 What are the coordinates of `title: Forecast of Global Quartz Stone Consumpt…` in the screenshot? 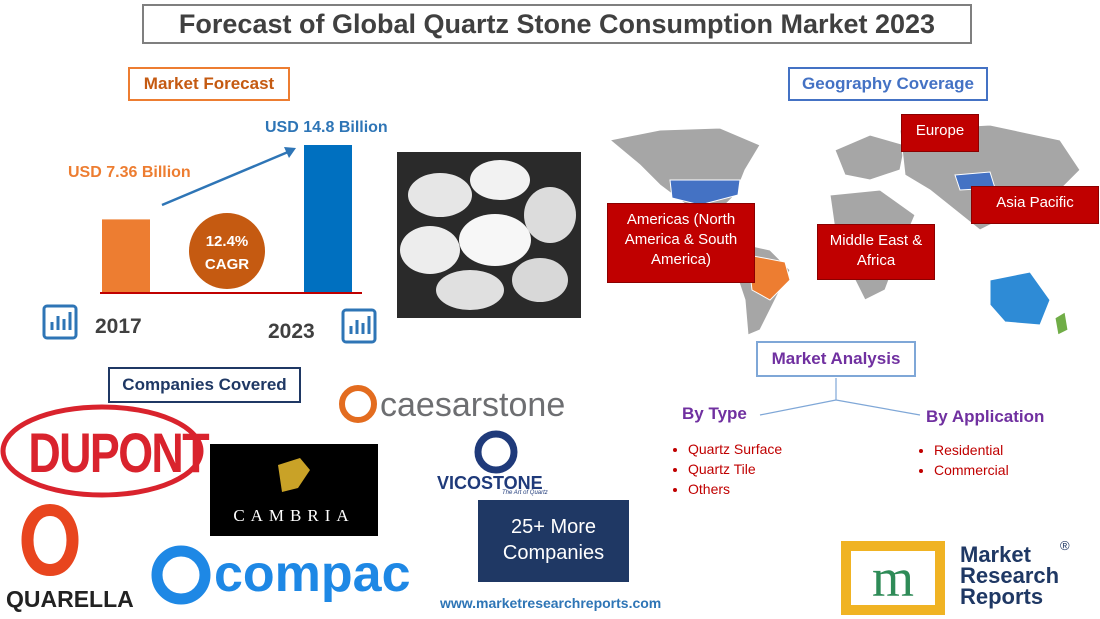 It's located at (557, 24).